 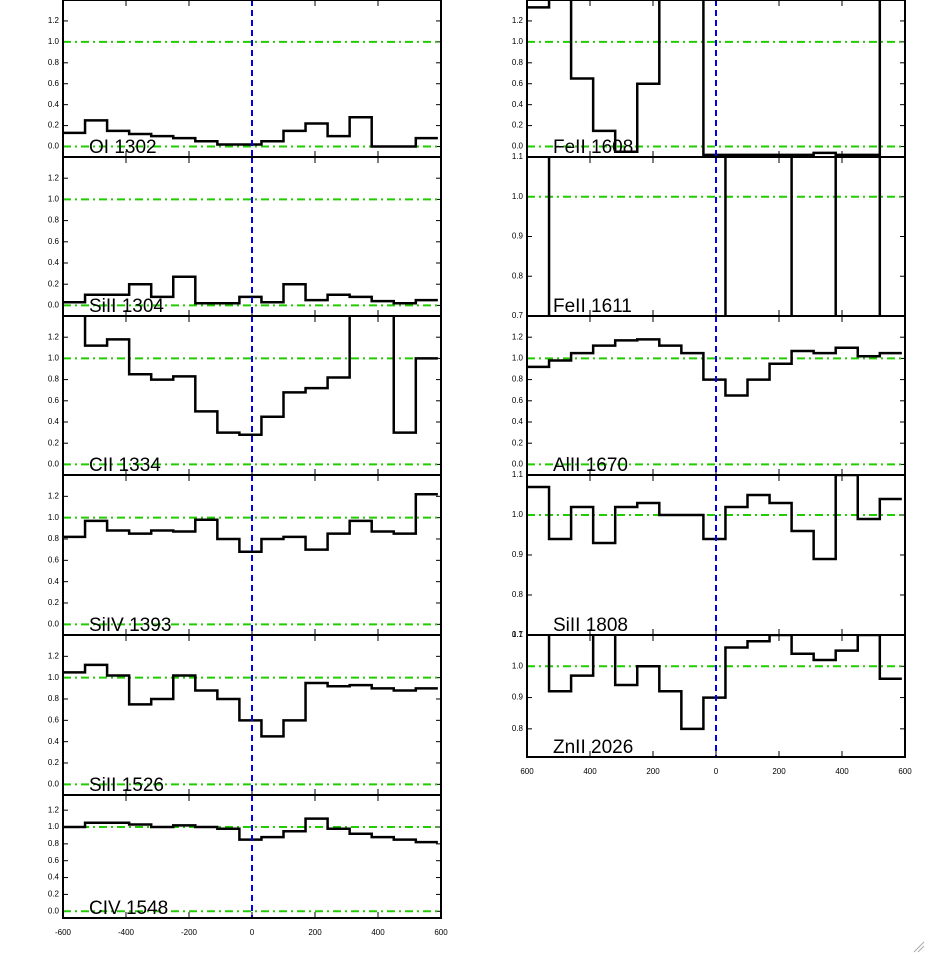 I want to click on panel-label: AlII 1670, so click(x=590, y=465).